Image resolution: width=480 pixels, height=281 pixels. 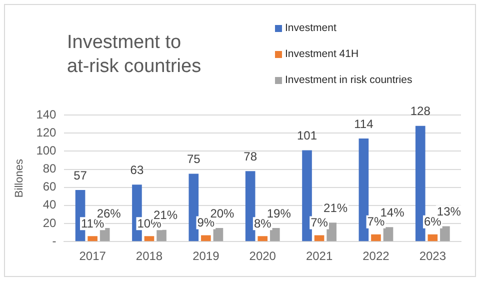 I want to click on y-tick-label: 40, so click(x=49, y=205).